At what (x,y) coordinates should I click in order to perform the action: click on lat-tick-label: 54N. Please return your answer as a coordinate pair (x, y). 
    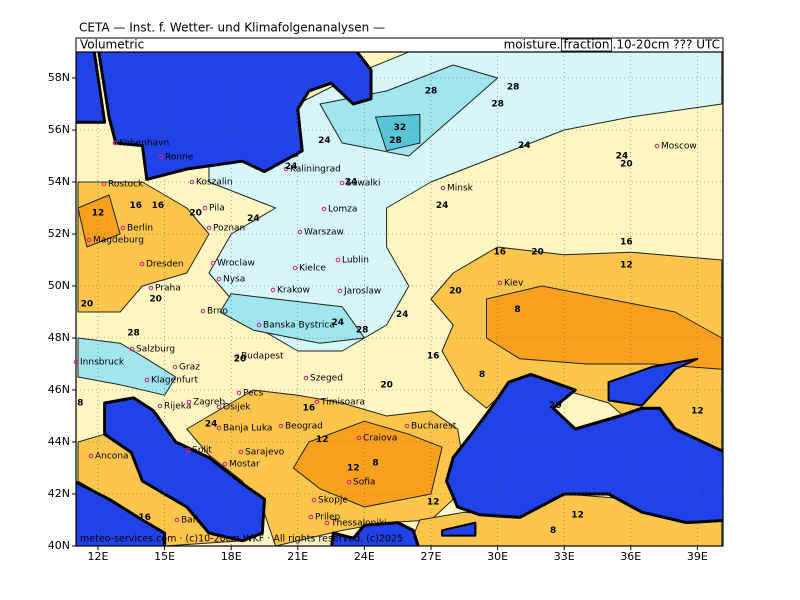
    Looking at the image, I should click on (59, 181).